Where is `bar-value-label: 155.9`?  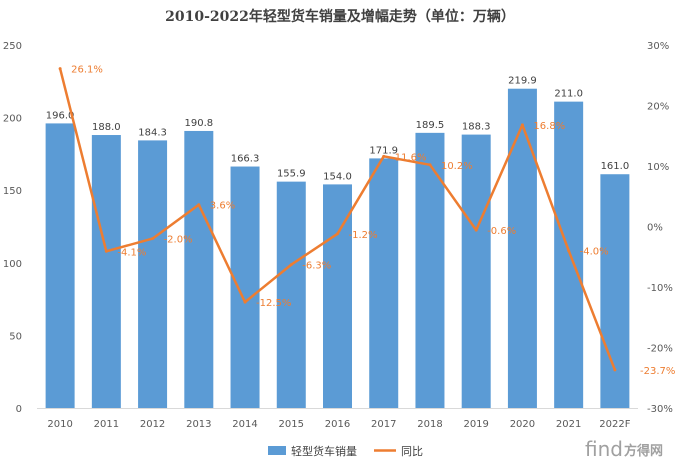 bar-value-label: 155.9 is located at coordinates (291, 174).